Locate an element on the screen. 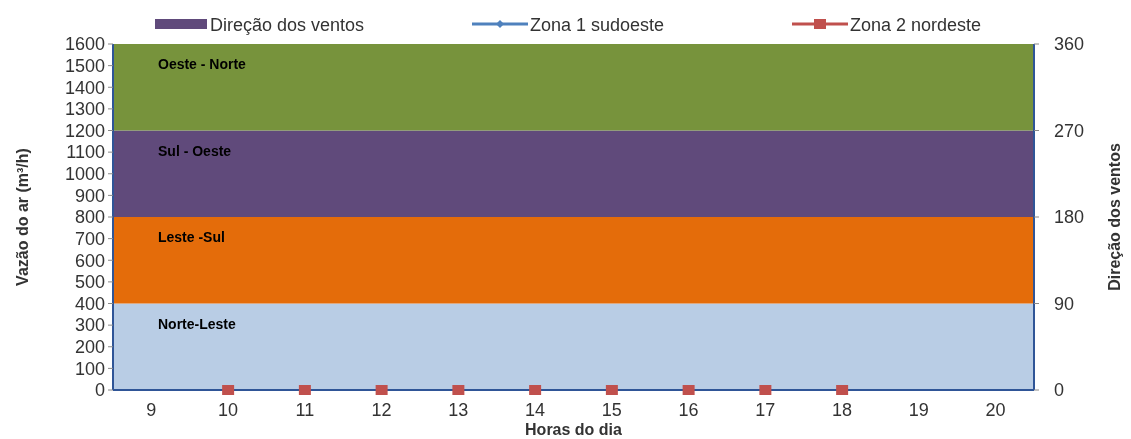  legend-label: Zona 1 sudoeste is located at coordinates (597, 25).